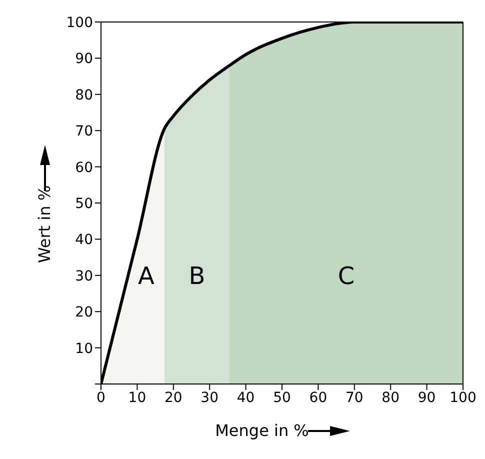  What do you see at coordinates (262, 430) in the screenshot?
I see `x-axis-title: Menge in %` at bounding box center [262, 430].